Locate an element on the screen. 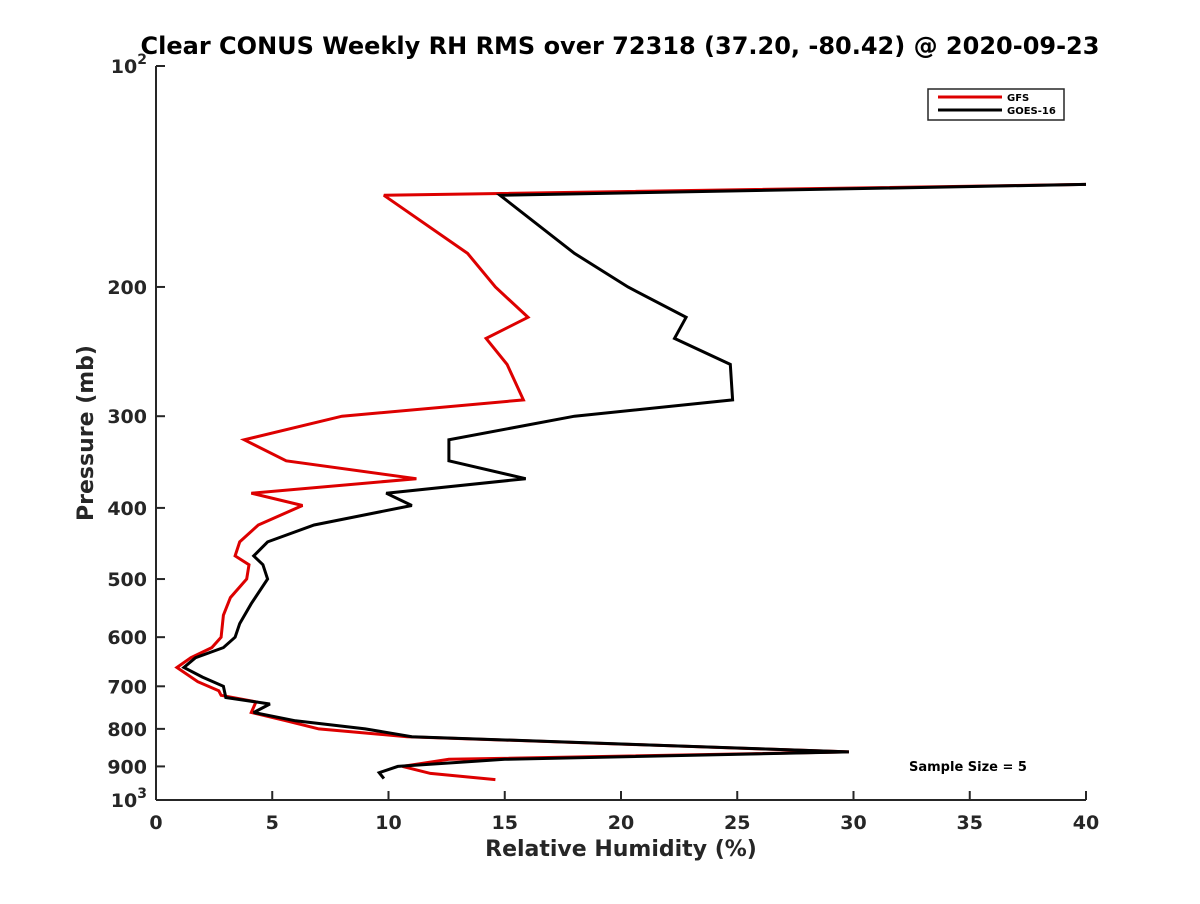  y-tick-label: 10² is located at coordinates (129, 65).